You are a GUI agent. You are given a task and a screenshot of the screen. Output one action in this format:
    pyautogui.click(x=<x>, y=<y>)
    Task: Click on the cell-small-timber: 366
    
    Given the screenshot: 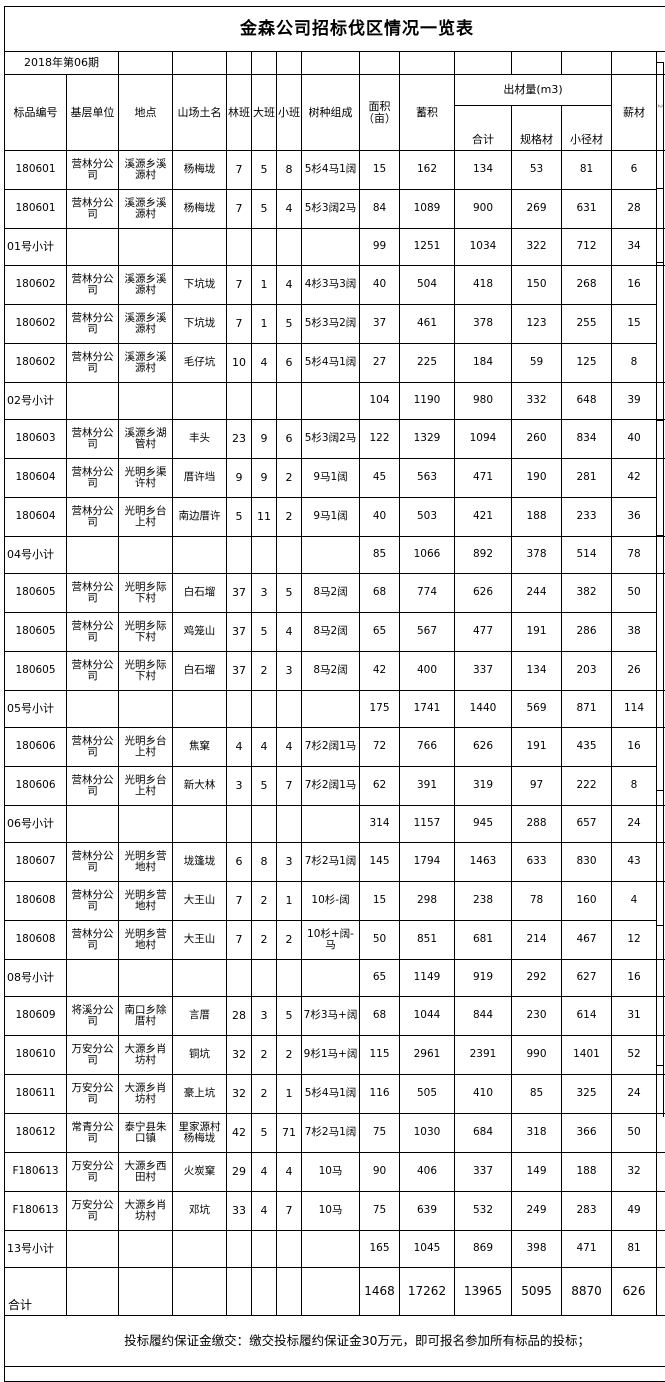 What is the action you would take?
    pyautogui.click(x=587, y=1133)
    